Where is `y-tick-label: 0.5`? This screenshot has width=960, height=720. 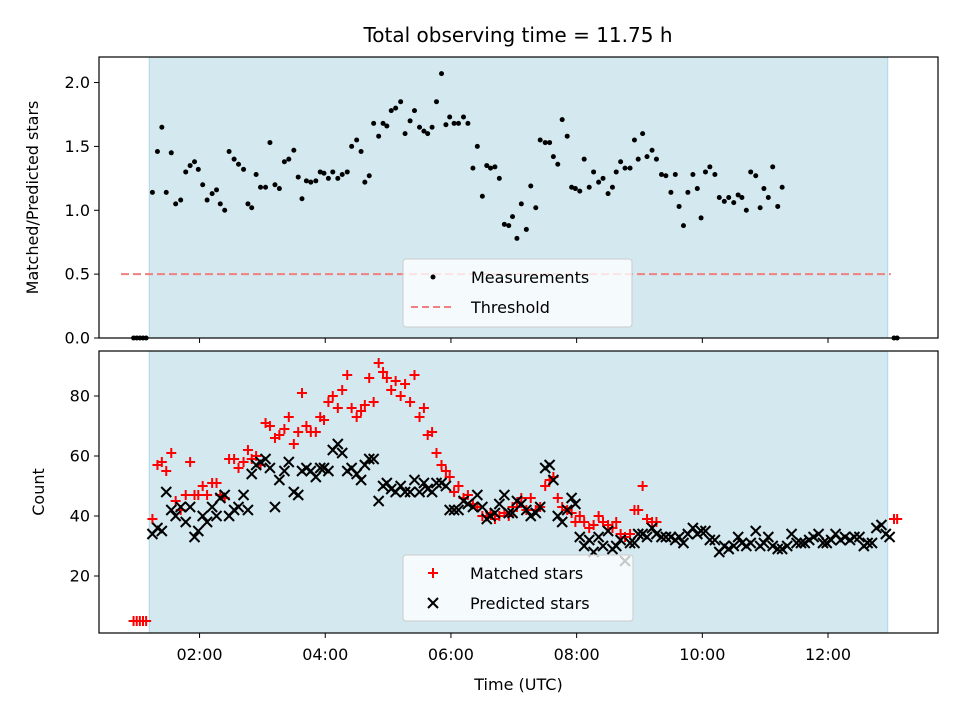
y-tick-label: 0.5 is located at coordinates (77, 274).